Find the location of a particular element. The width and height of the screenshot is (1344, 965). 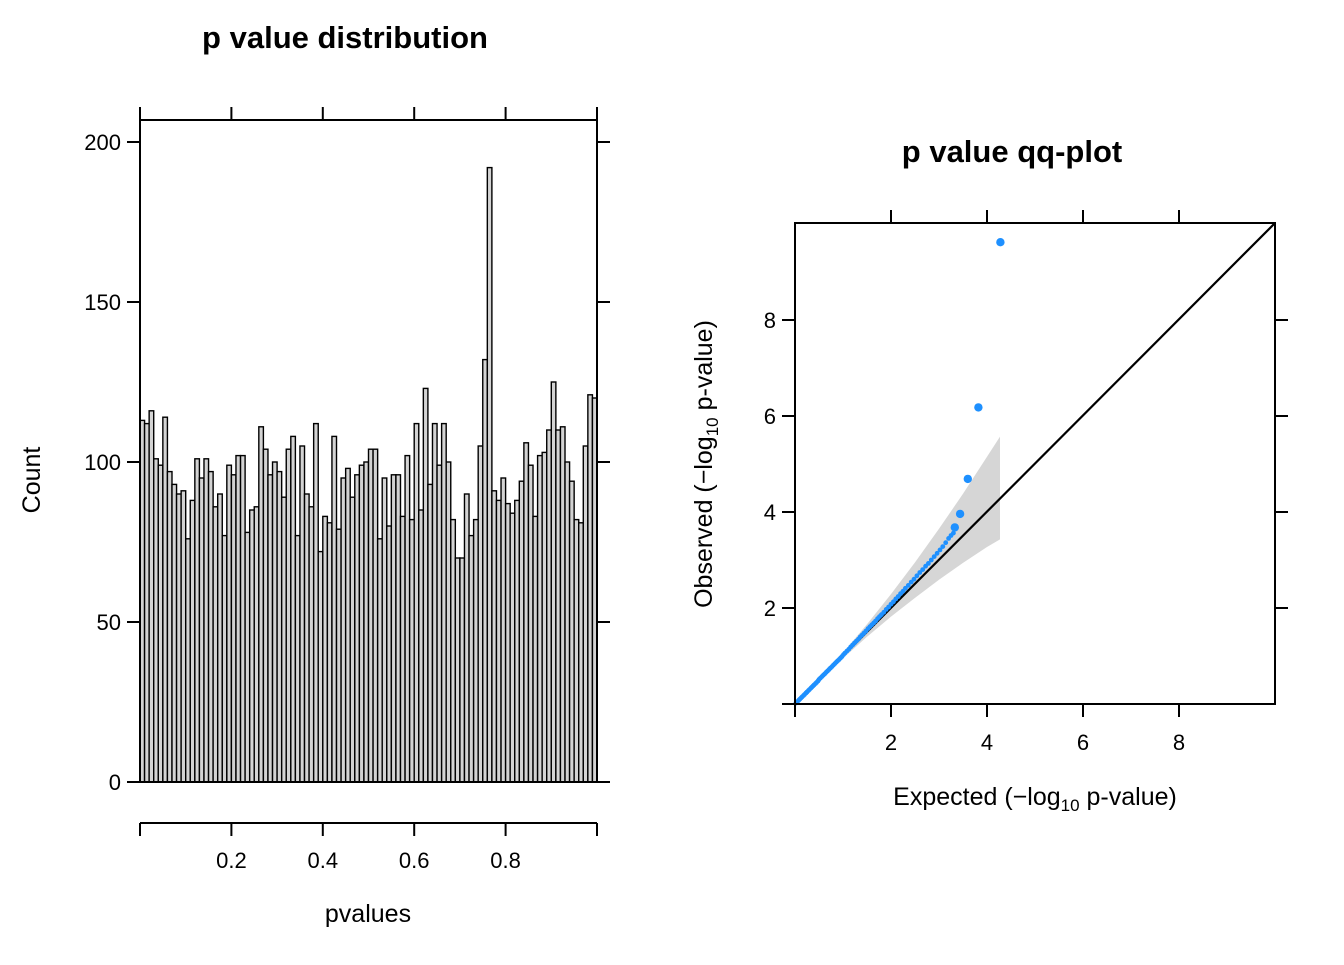

qq-x-axis-label: Expected (−log10 p-value) is located at coordinates (1035, 799).